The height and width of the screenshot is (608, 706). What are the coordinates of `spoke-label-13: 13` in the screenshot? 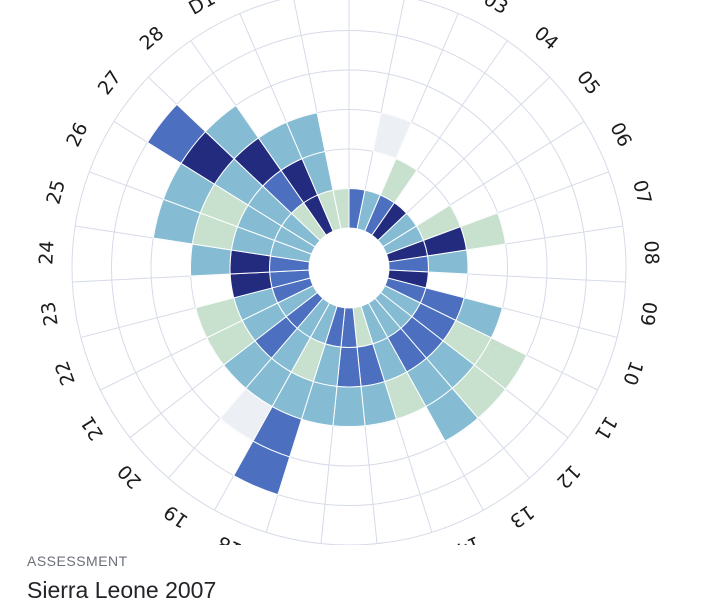 It's located at (522, 516).